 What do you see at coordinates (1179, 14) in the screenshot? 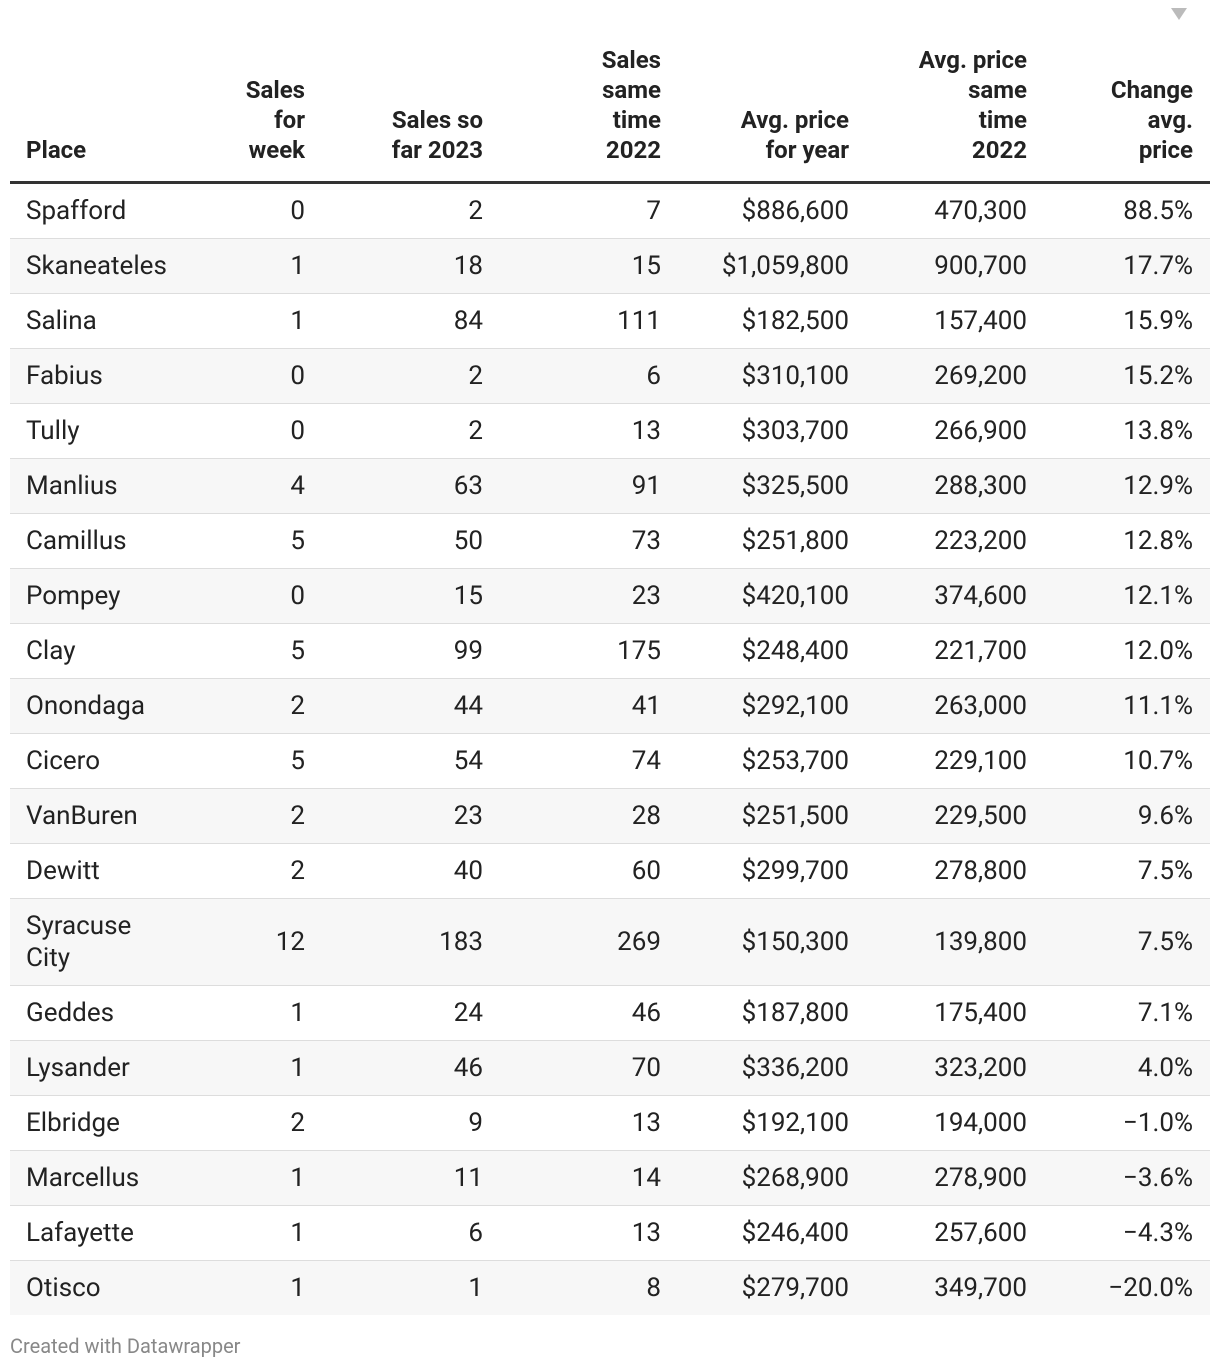
I see `sort-arrow` at bounding box center [1179, 14].